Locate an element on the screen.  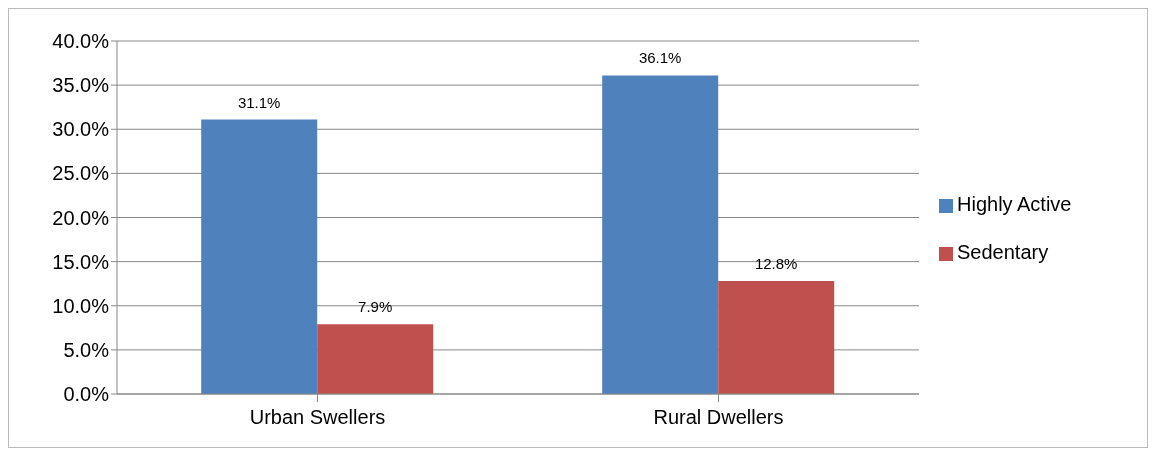
y-tick-label: 30.0% is located at coordinates (81, 129).